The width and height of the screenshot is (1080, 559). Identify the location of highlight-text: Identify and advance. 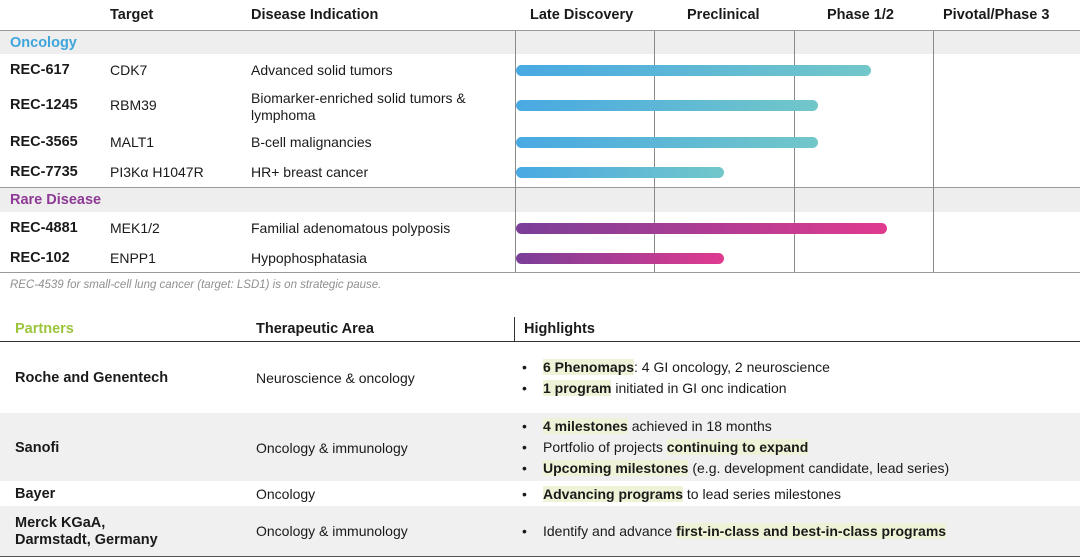
(610, 531).